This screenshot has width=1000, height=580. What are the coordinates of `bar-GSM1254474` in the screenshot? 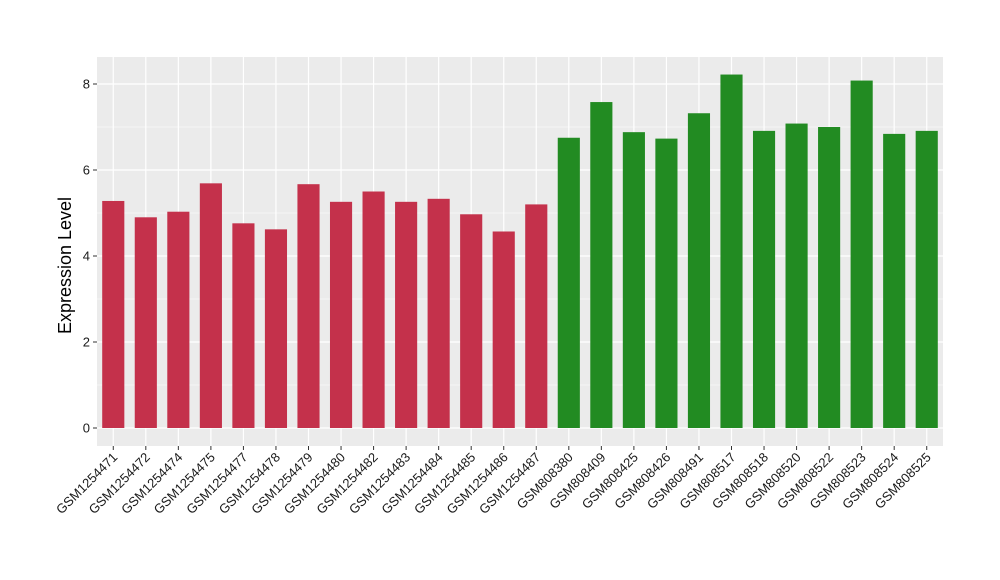 It's located at (178, 319).